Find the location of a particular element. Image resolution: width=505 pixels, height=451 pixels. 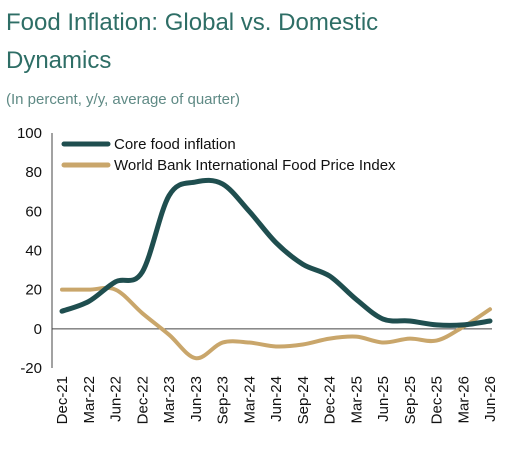

x-tick-label: Jun-22 is located at coordinates (116, 399).